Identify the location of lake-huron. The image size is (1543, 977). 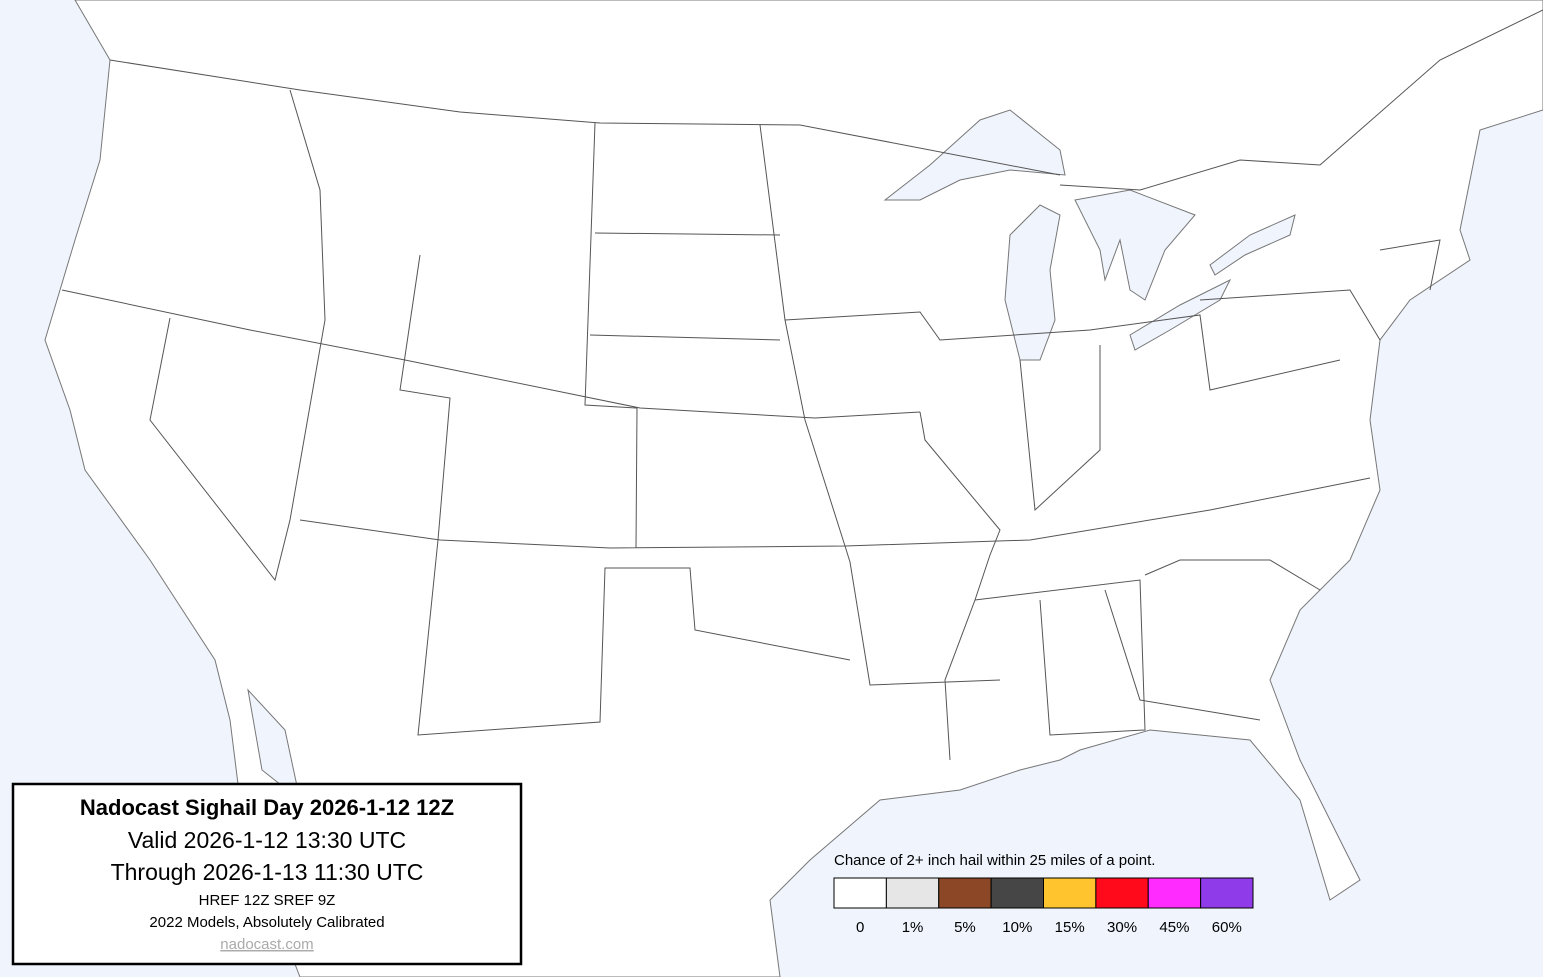
(1135, 245).